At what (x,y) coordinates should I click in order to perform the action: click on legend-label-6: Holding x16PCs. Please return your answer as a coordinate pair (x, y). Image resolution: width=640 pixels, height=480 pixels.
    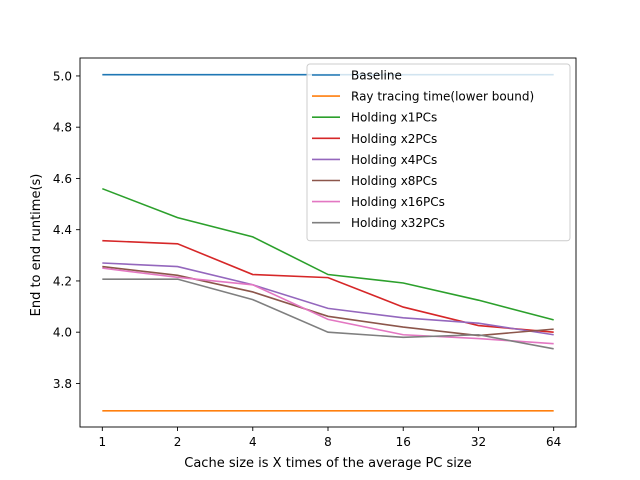
    Looking at the image, I should click on (398, 202).